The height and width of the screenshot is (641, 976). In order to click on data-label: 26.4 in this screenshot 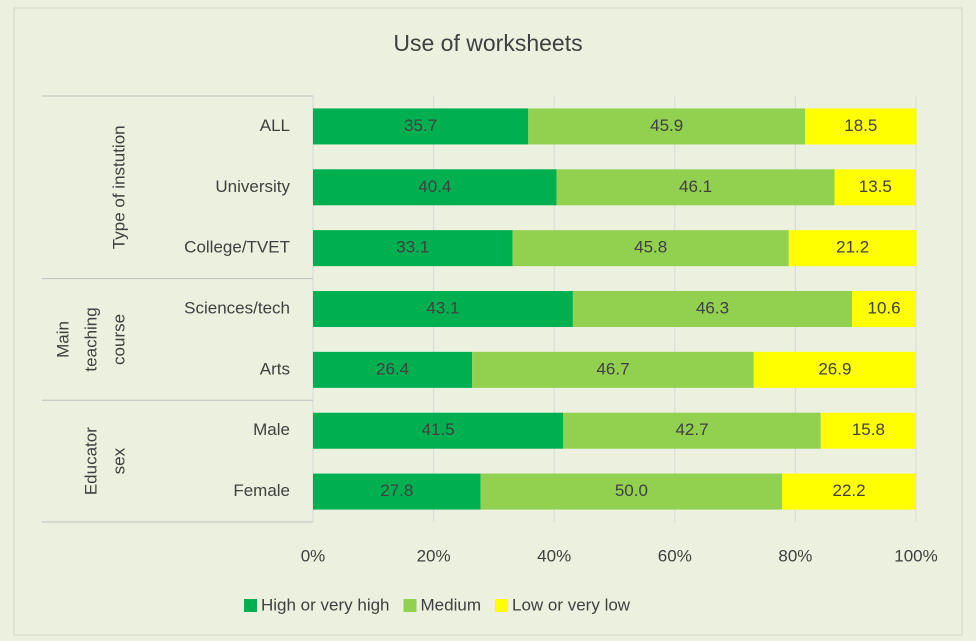, I will do `click(392, 368)`.